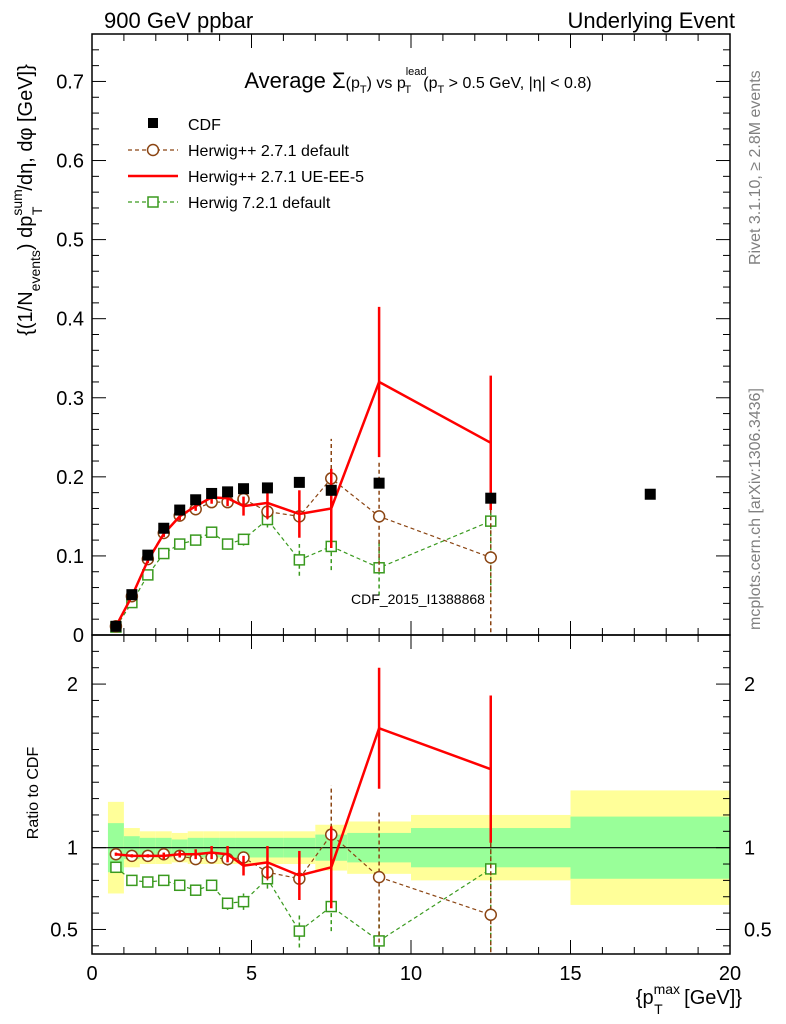 This screenshot has height=1024, width=786. Describe the element at coordinates (70, 82) in the screenshot. I see `main-y-tick-label: 0.7` at that location.